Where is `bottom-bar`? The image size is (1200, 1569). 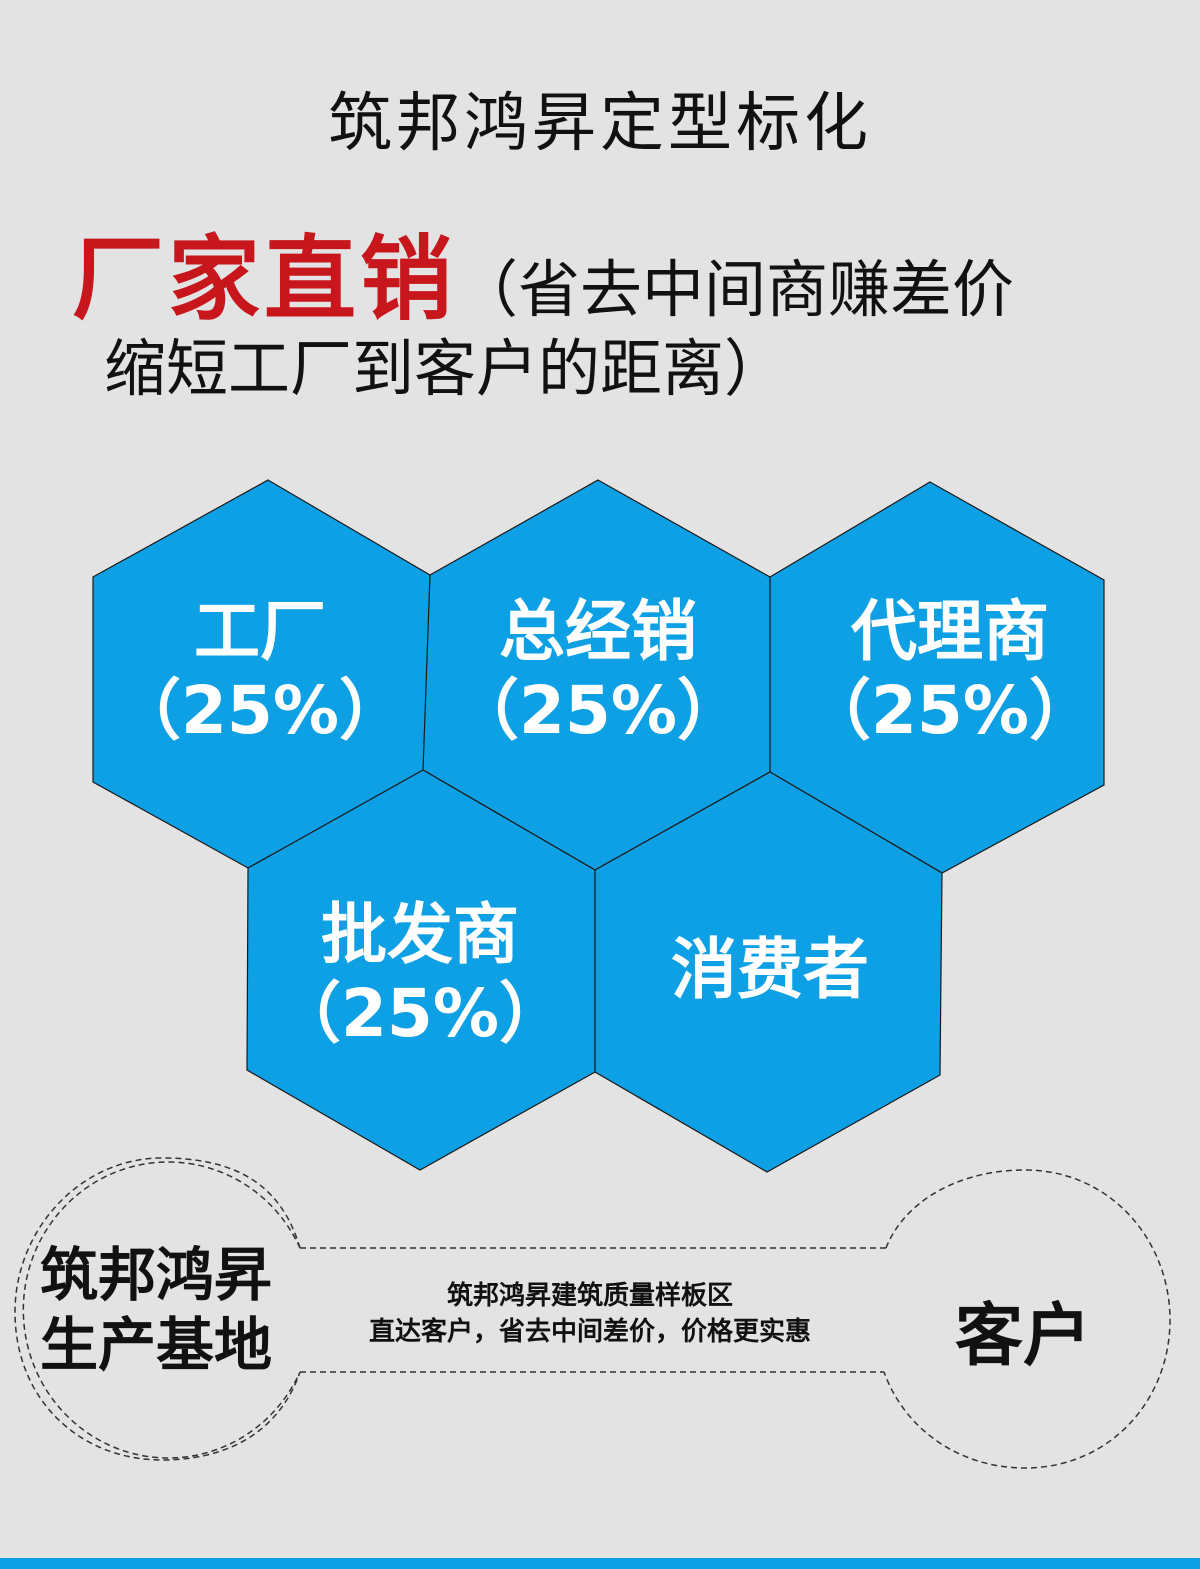
bottom-bar is located at coordinates (600, 1563).